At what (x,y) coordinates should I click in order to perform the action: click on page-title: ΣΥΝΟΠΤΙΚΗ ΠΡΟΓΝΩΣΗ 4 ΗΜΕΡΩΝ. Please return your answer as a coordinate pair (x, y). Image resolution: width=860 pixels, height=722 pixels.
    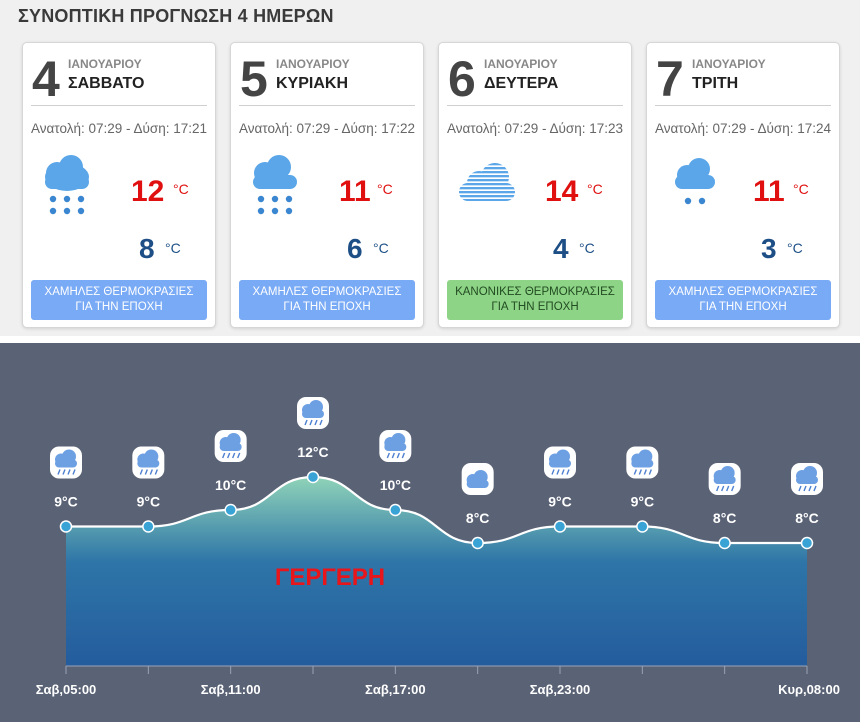
    Looking at the image, I should click on (176, 16).